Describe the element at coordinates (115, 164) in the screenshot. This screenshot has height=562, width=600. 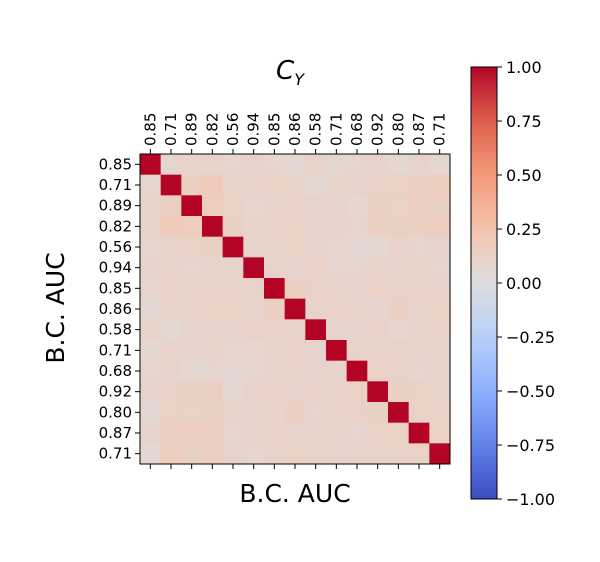
I see `y-tick-label: 0.85` at that location.